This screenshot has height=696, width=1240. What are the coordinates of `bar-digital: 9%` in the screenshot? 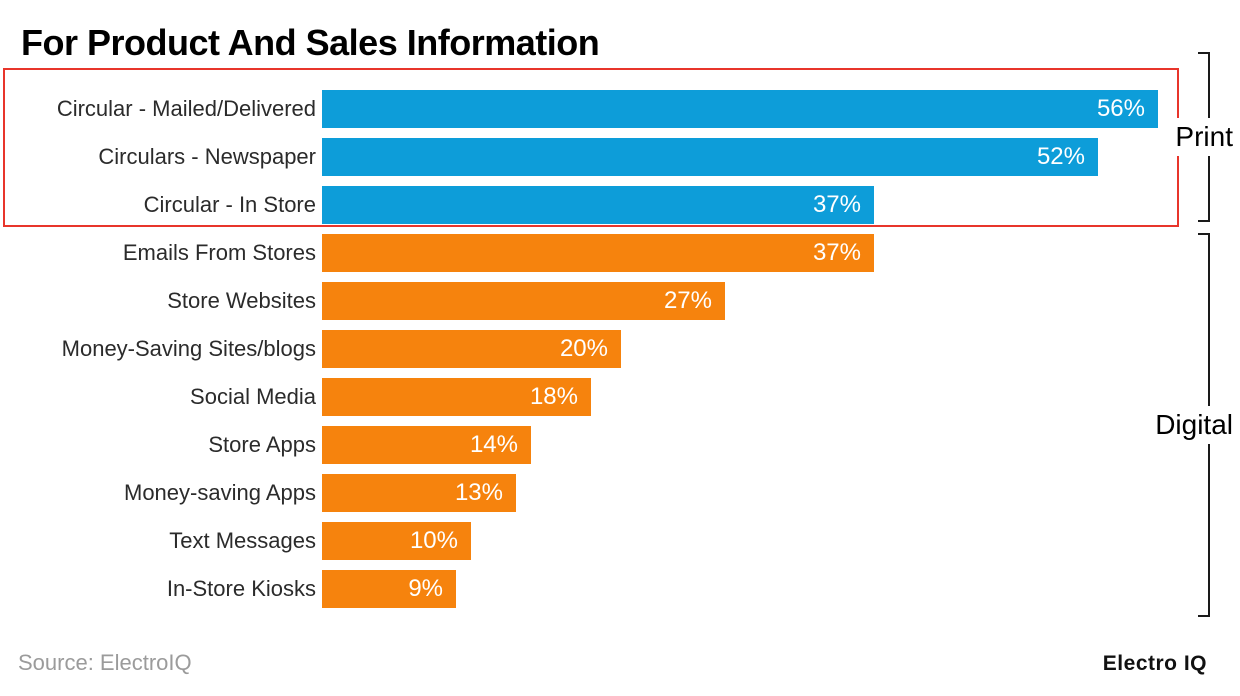 It's located at (389, 589).